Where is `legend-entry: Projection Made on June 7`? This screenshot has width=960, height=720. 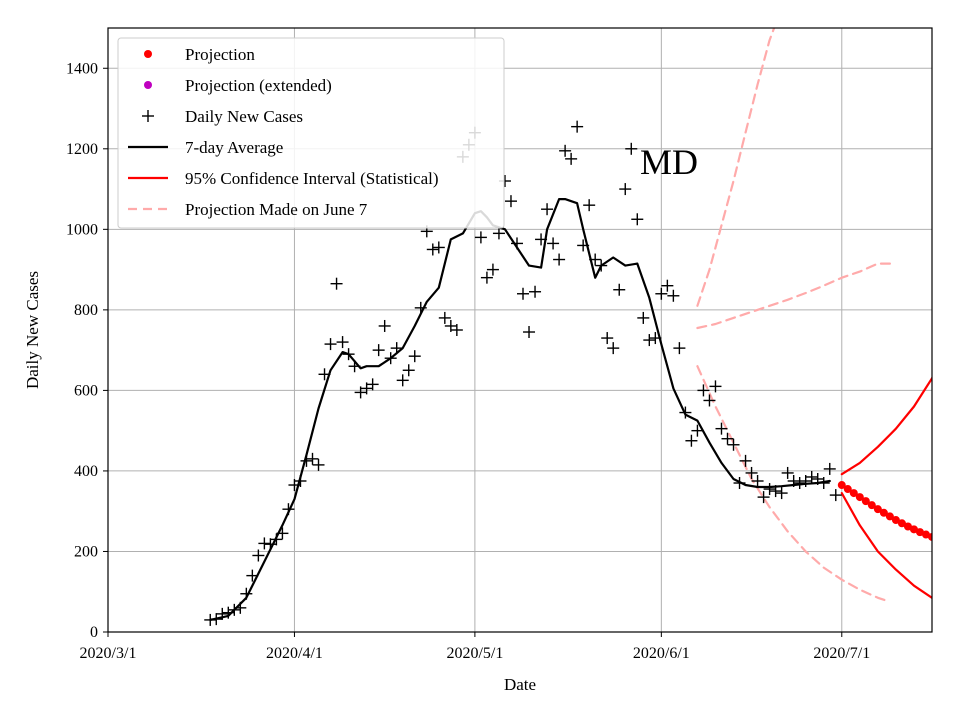
legend-entry: Projection Made on June 7 is located at coordinates (248, 209).